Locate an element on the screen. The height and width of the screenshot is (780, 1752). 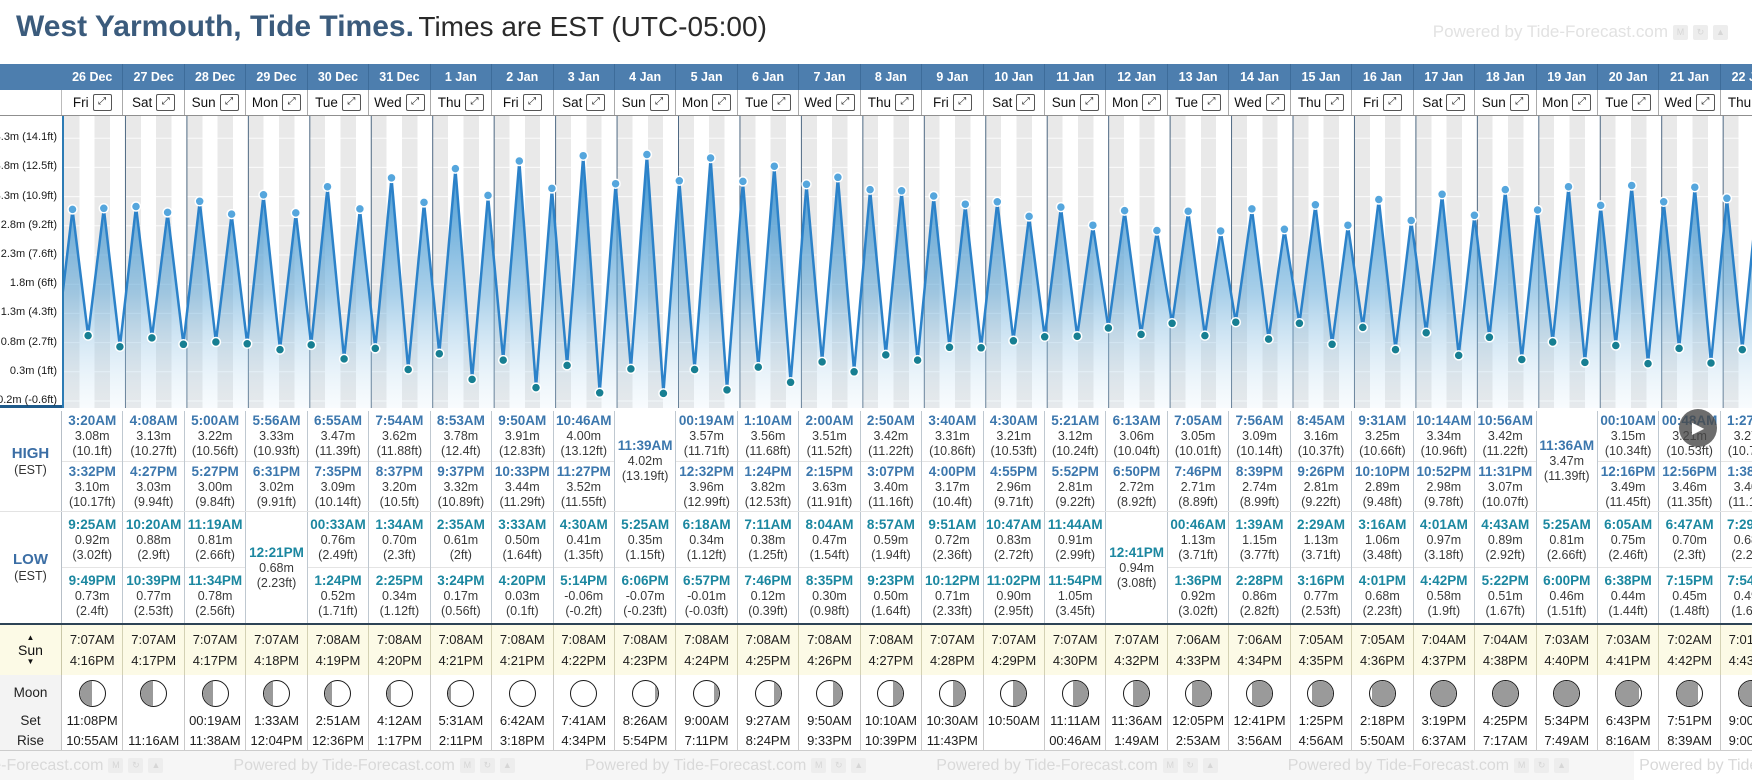
footer-watermark: Powered by Tide-Forecast.com M ↻ ▲ is located at coordinates (726, 766).